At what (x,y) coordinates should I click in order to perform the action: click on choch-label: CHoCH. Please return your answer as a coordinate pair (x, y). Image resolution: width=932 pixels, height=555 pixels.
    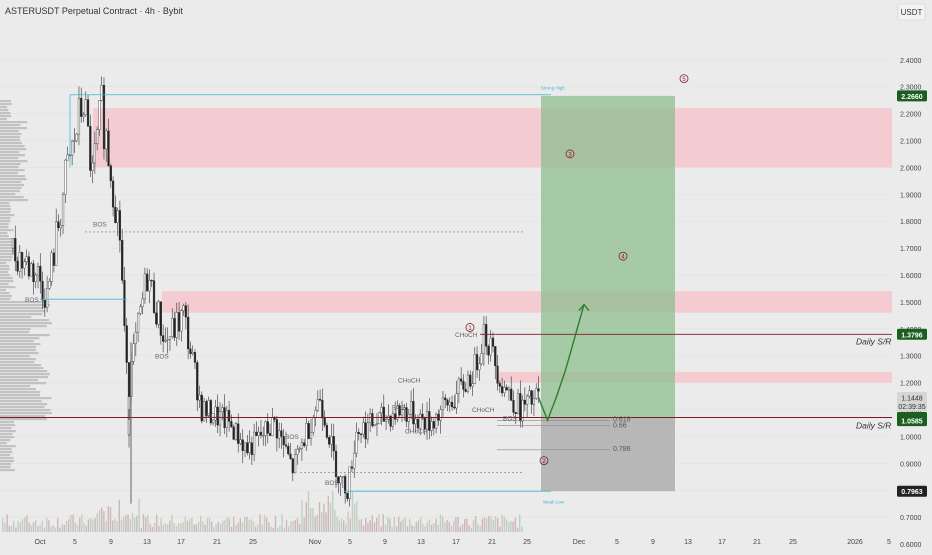
    Looking at the image, I should click on (466, 335).